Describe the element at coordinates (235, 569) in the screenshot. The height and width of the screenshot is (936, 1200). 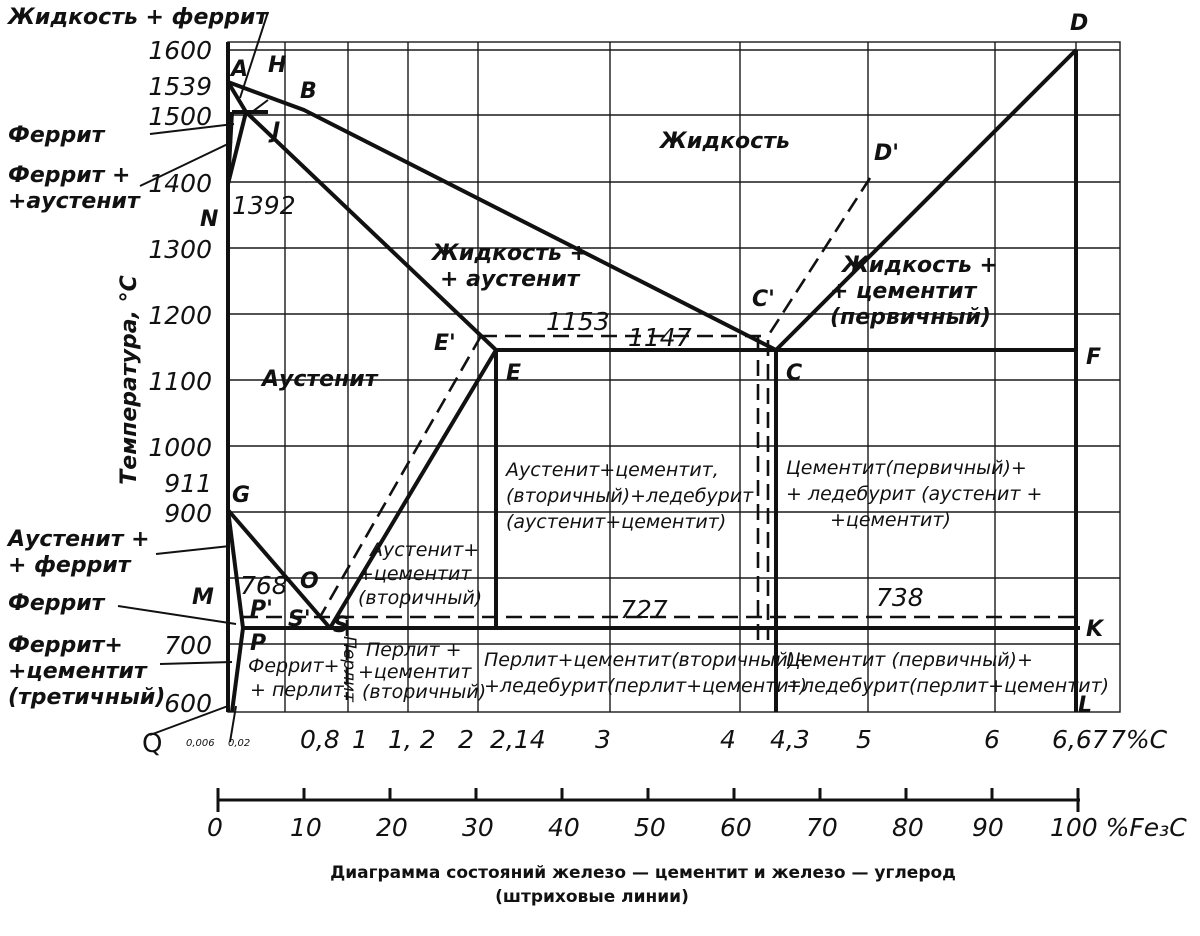
I see `line-GP` at that location.